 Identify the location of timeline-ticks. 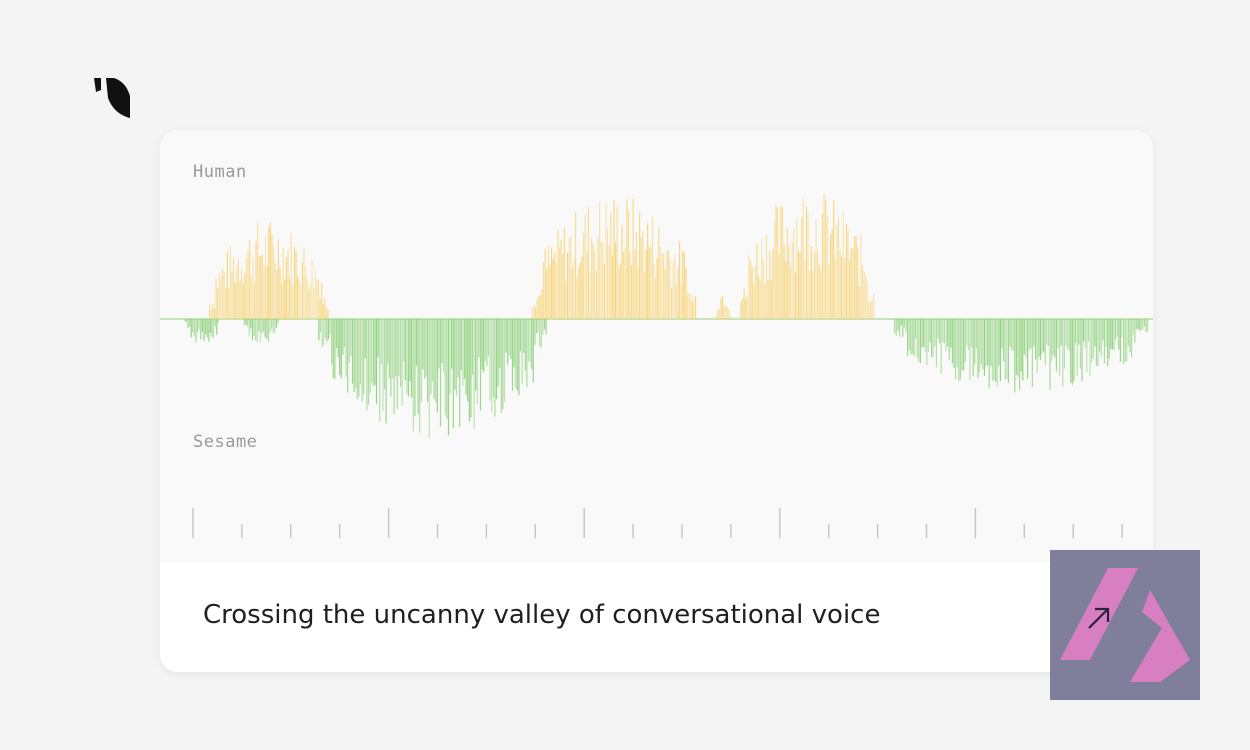
(657, 523).